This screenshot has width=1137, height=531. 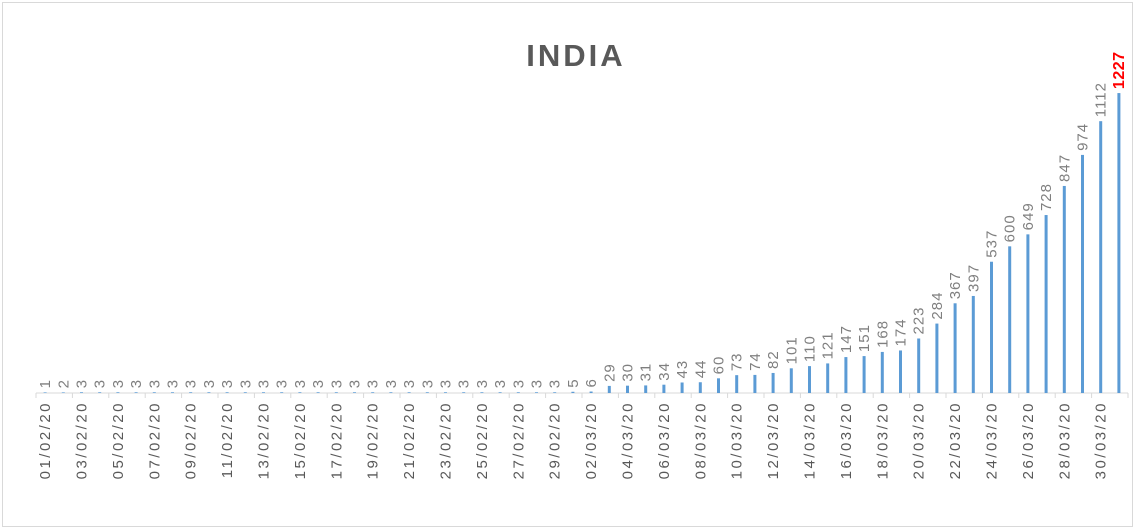 What do you see at coordinates (63, 383) in the screenshot?
I see `data-label: 2` at bounding box center [63, 383].